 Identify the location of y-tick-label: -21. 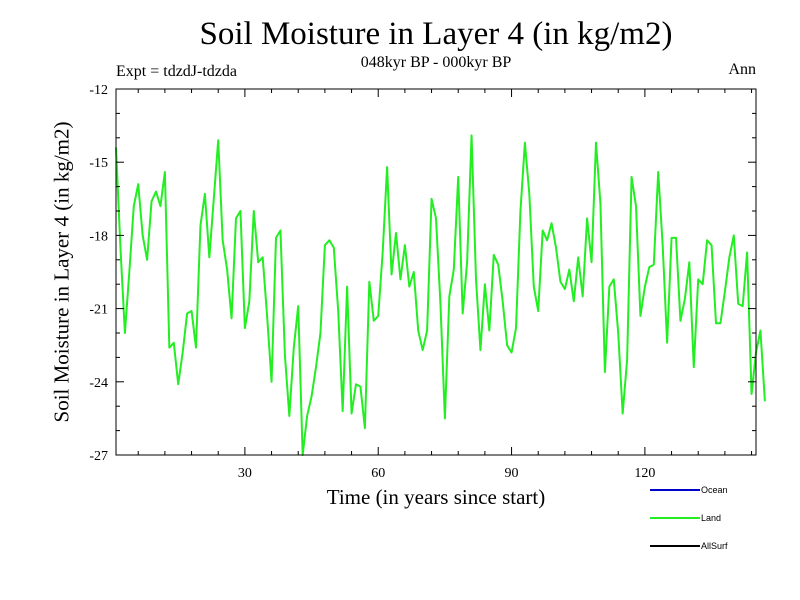
(98, 310).